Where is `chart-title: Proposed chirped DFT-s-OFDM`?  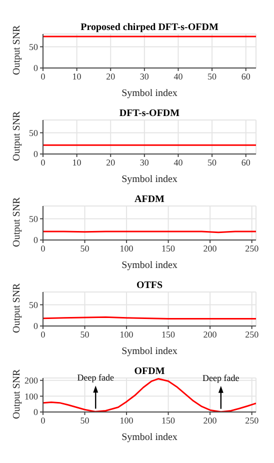
chart-title: Proposed chirped DFT-s-OFDM is located at coordinates (150, 27).